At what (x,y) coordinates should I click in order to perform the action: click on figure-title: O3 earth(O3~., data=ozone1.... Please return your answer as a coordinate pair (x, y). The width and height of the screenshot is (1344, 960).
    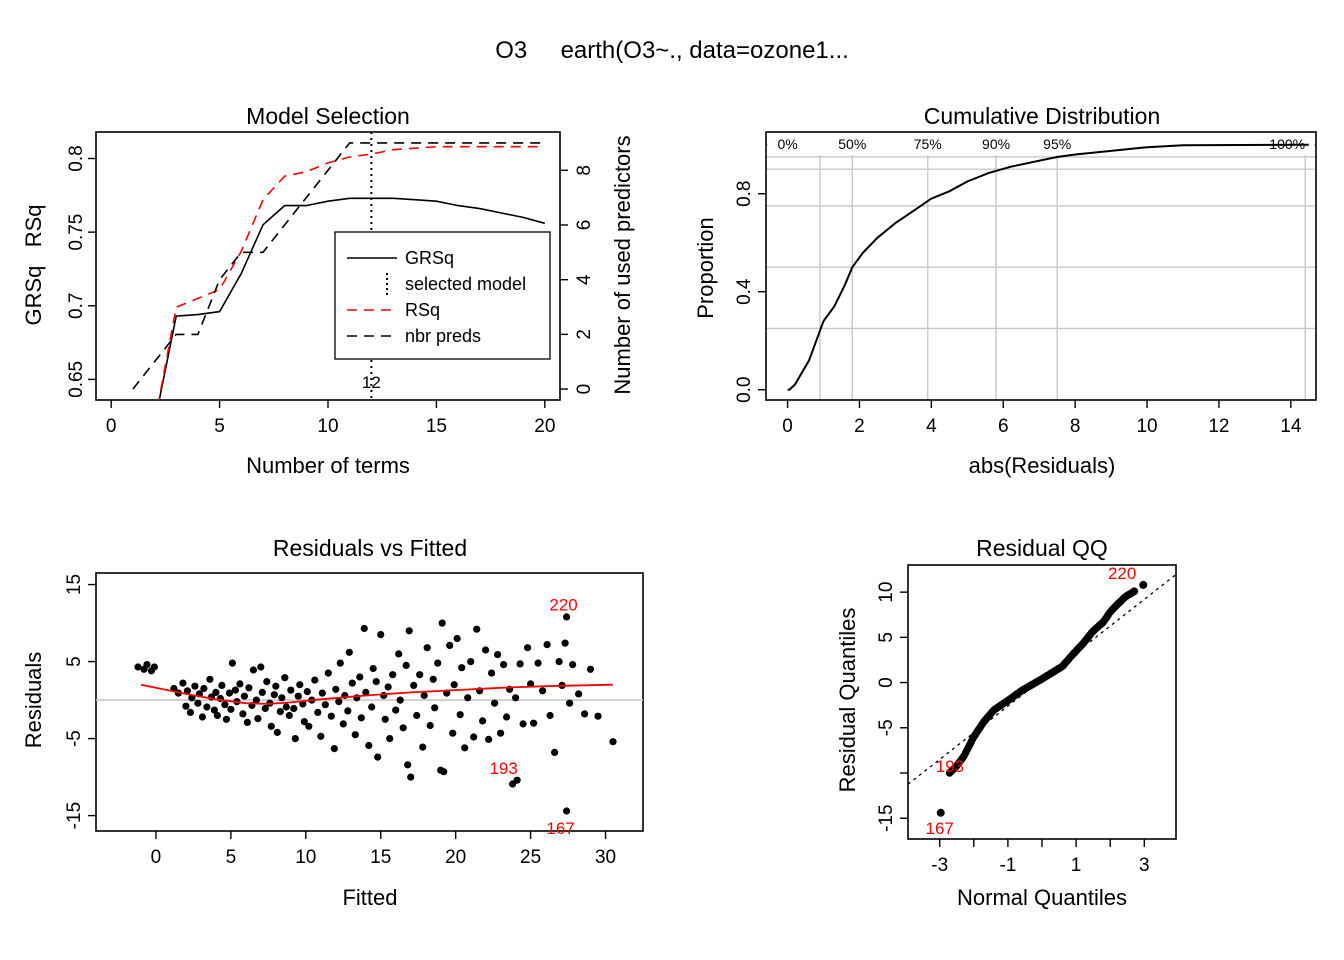
    Looking at the image, I should click on (672, 50).